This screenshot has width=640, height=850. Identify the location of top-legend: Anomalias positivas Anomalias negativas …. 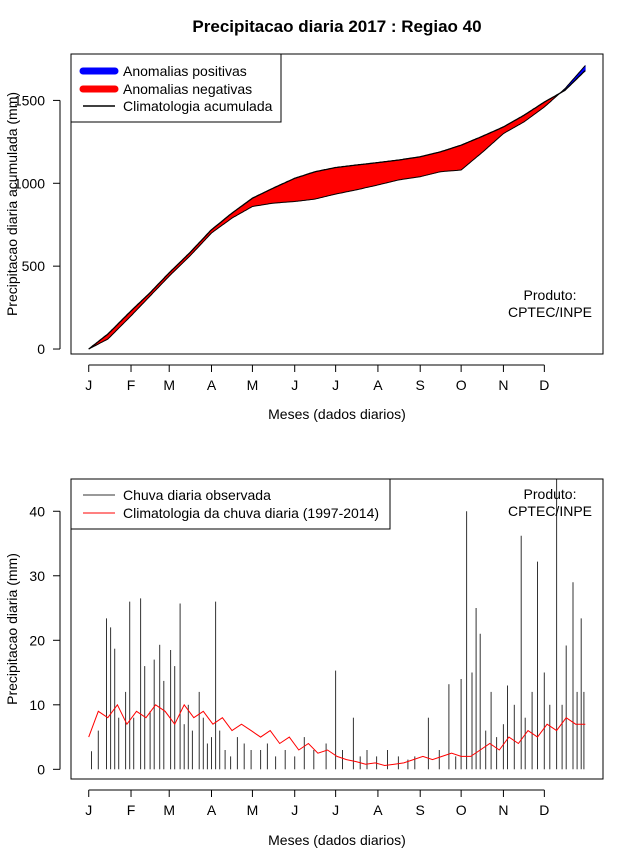
(176, 88).